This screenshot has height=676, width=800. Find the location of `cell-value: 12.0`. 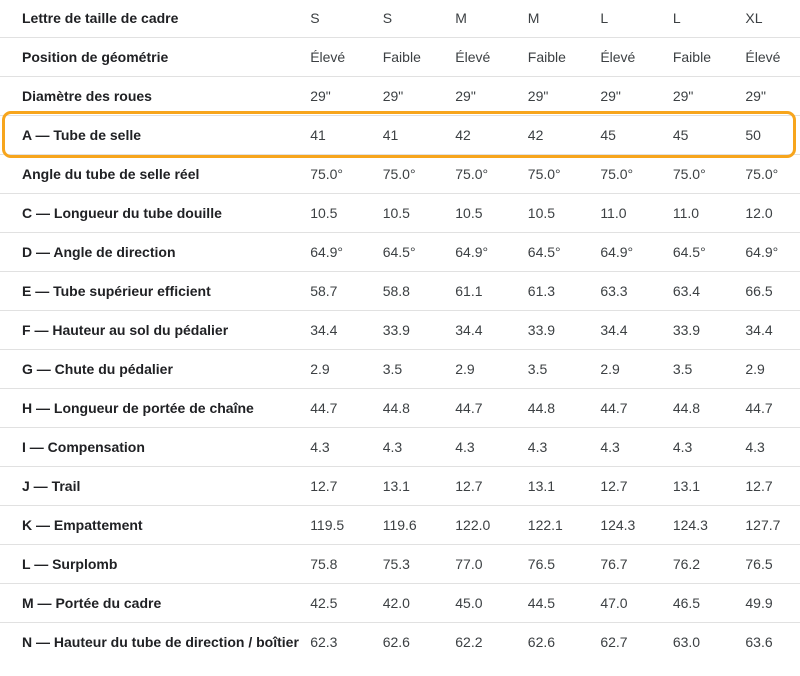

cell-value: 12.0 is located at coordinates (772, 212).